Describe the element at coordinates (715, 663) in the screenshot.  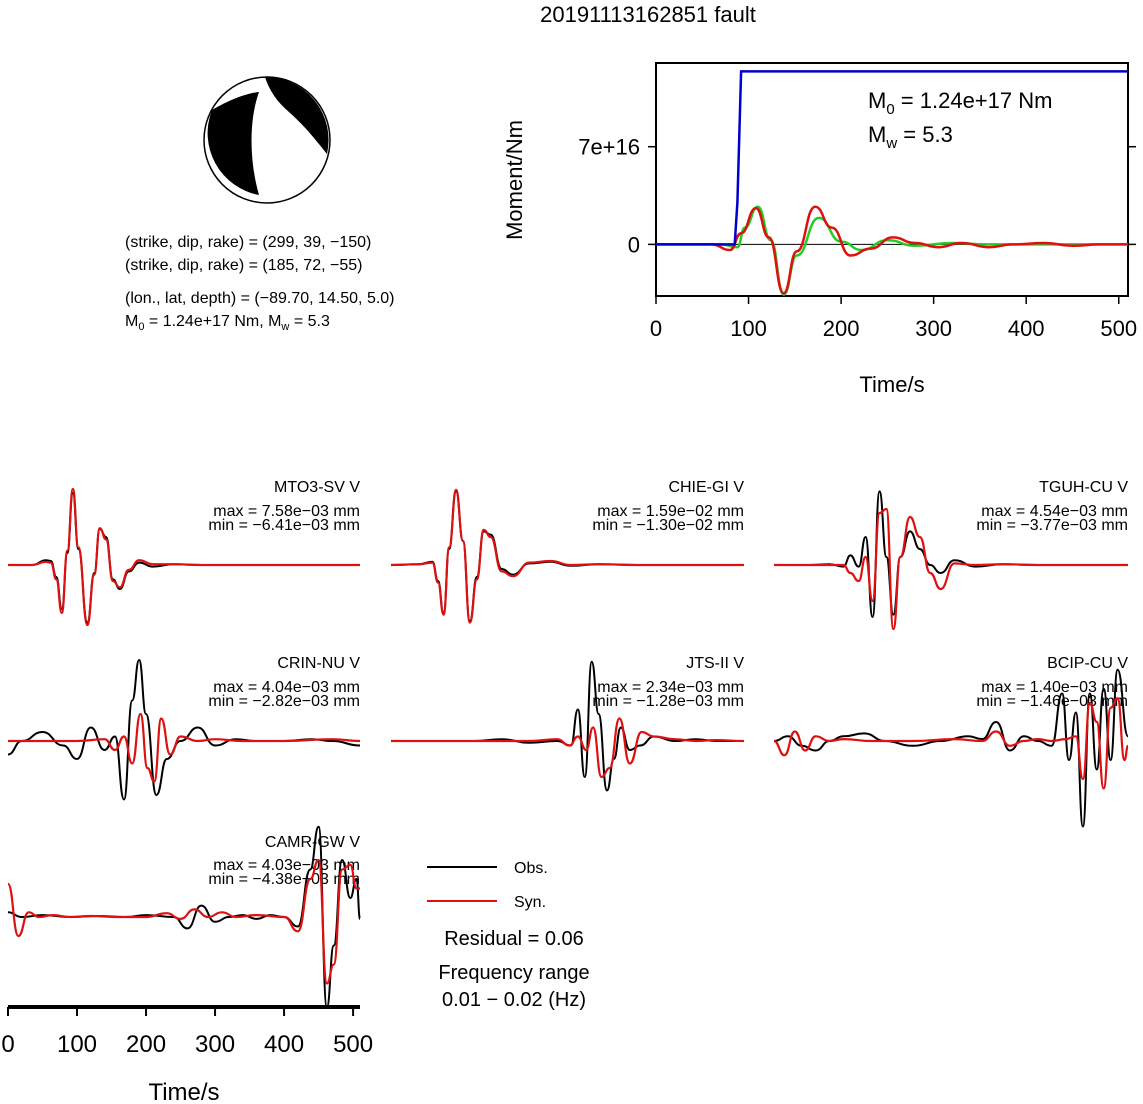
I see `station-name: JTS-II V` at that location.